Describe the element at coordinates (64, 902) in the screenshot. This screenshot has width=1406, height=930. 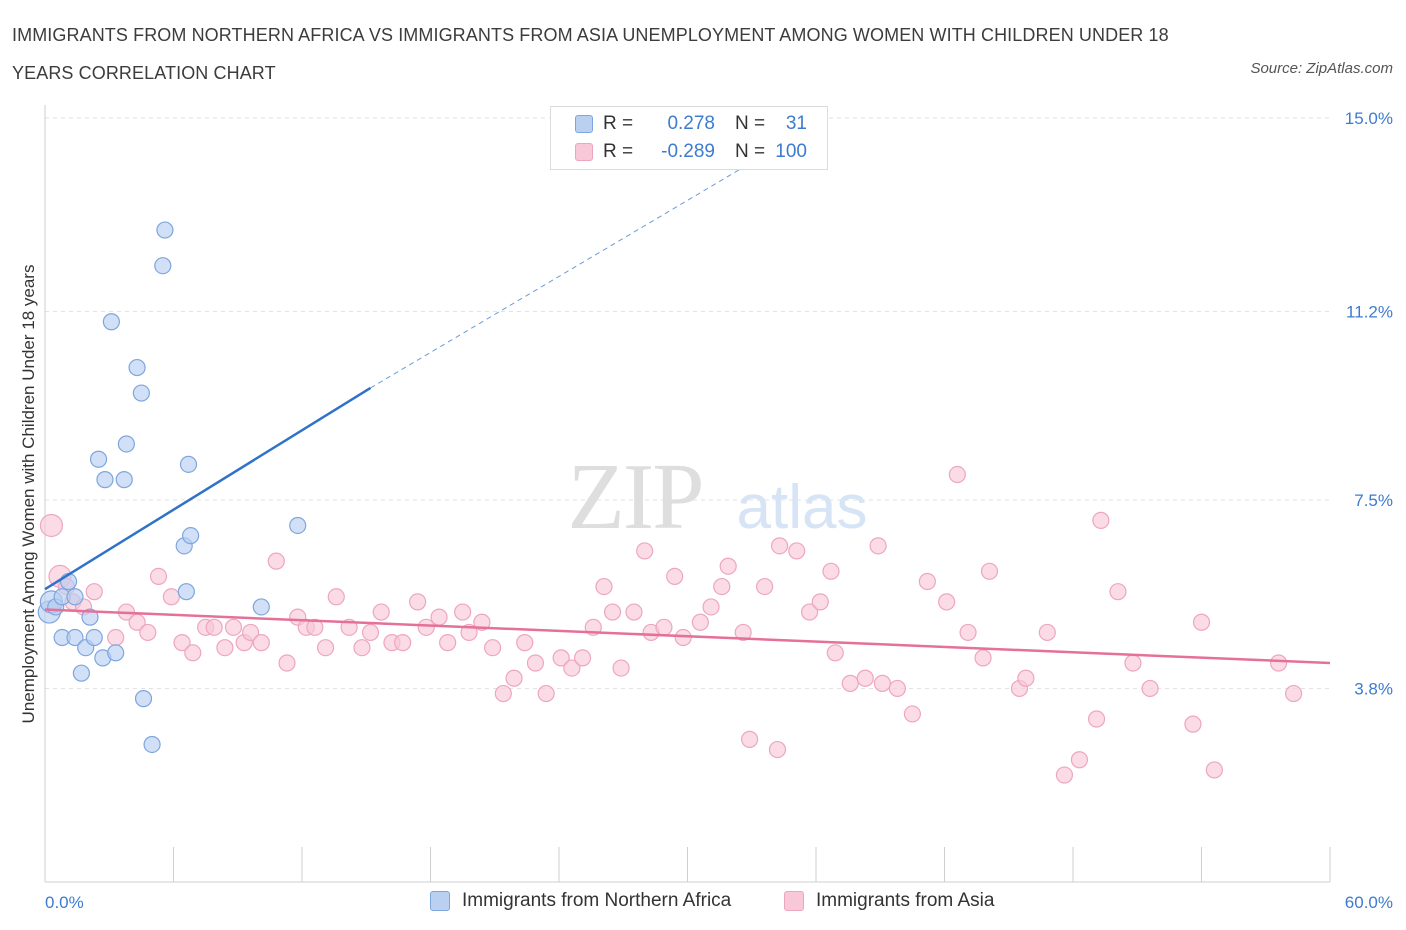
I see `x-tick-label: 0.0%` at that location.